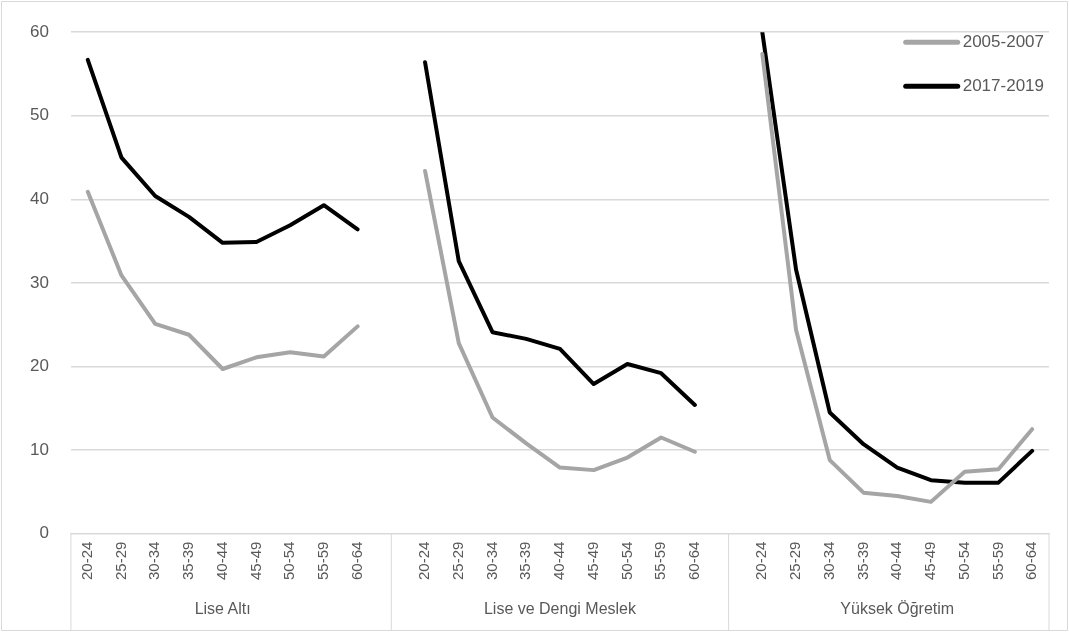 Image resolution: width=1069 pixels, height=632 pixels. Describe the element at coordinates (1003, 41) in the screenshot. I see `legend-label: 2005-2007` at that location.